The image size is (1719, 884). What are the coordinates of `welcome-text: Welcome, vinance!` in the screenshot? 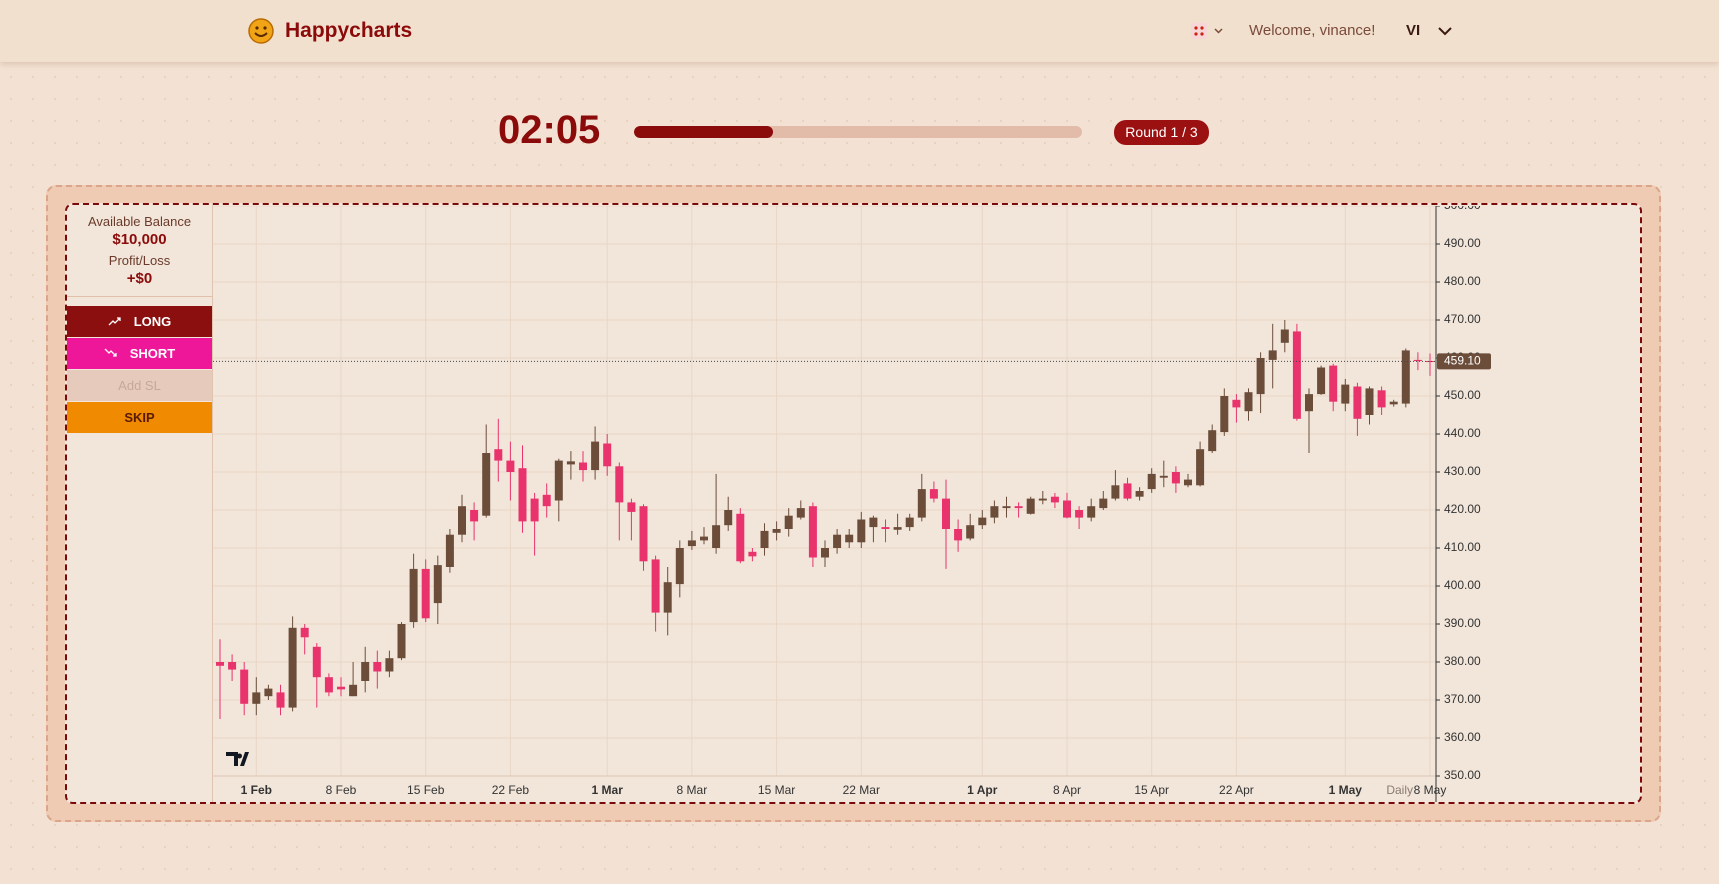 It's located at (1312, 30).